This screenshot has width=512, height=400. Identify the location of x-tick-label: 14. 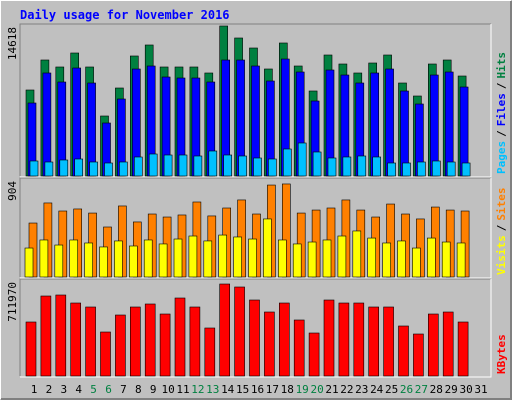
(228, 389).